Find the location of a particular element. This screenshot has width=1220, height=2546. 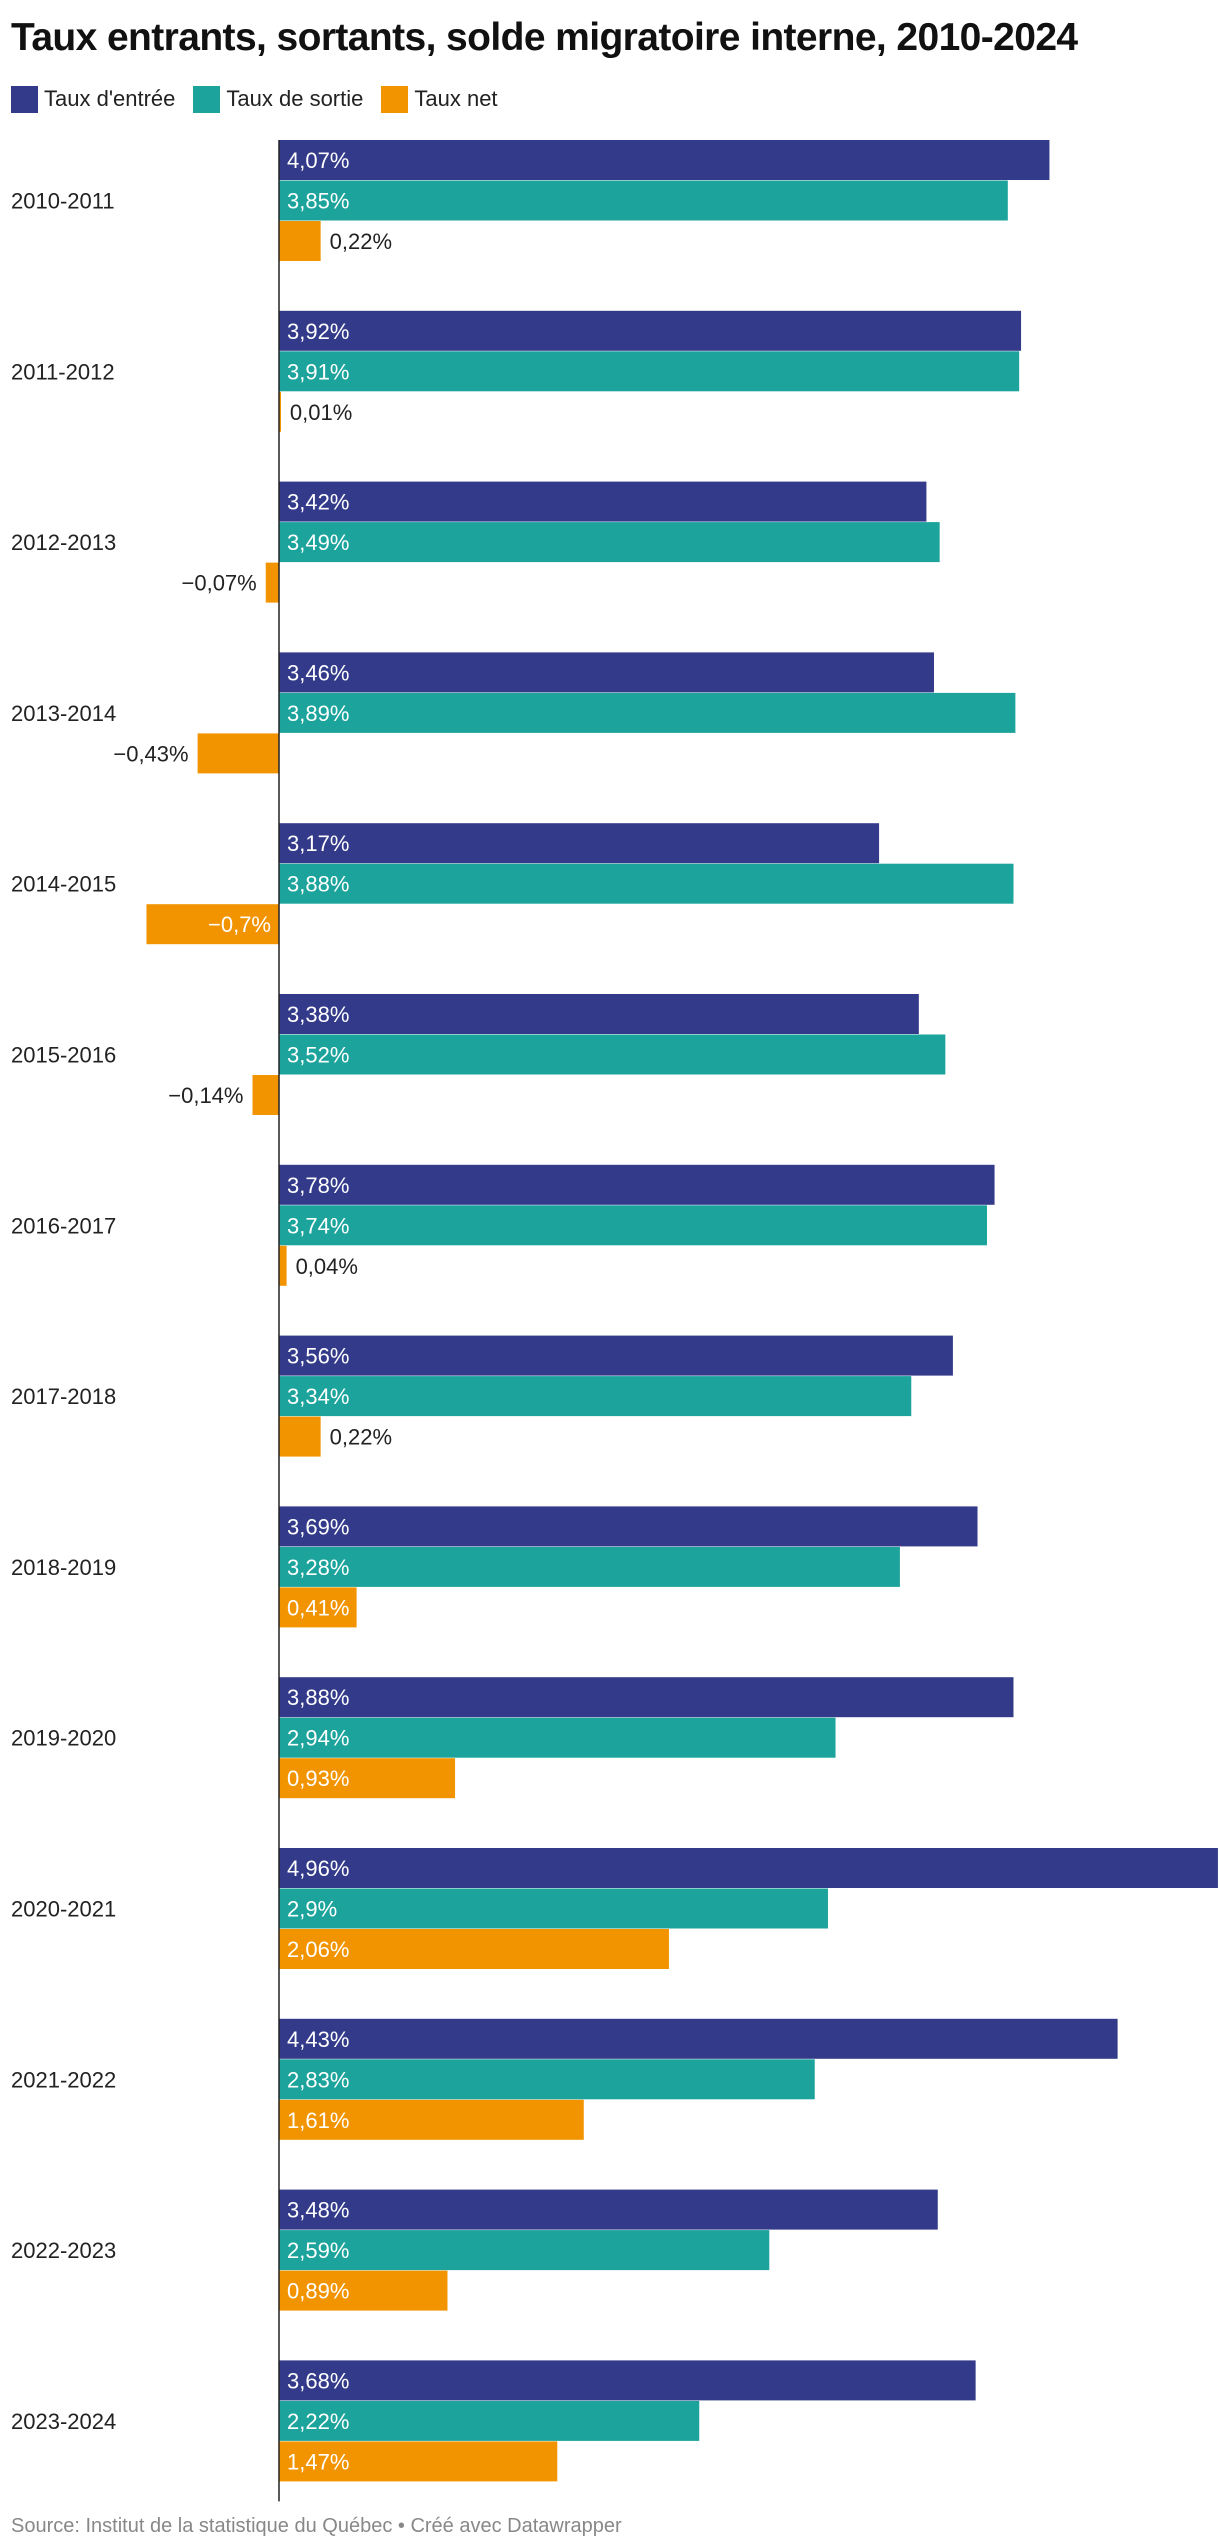

data-label-taux-net-2016-2017: 0,04% is located at coordinates (327, 1266).